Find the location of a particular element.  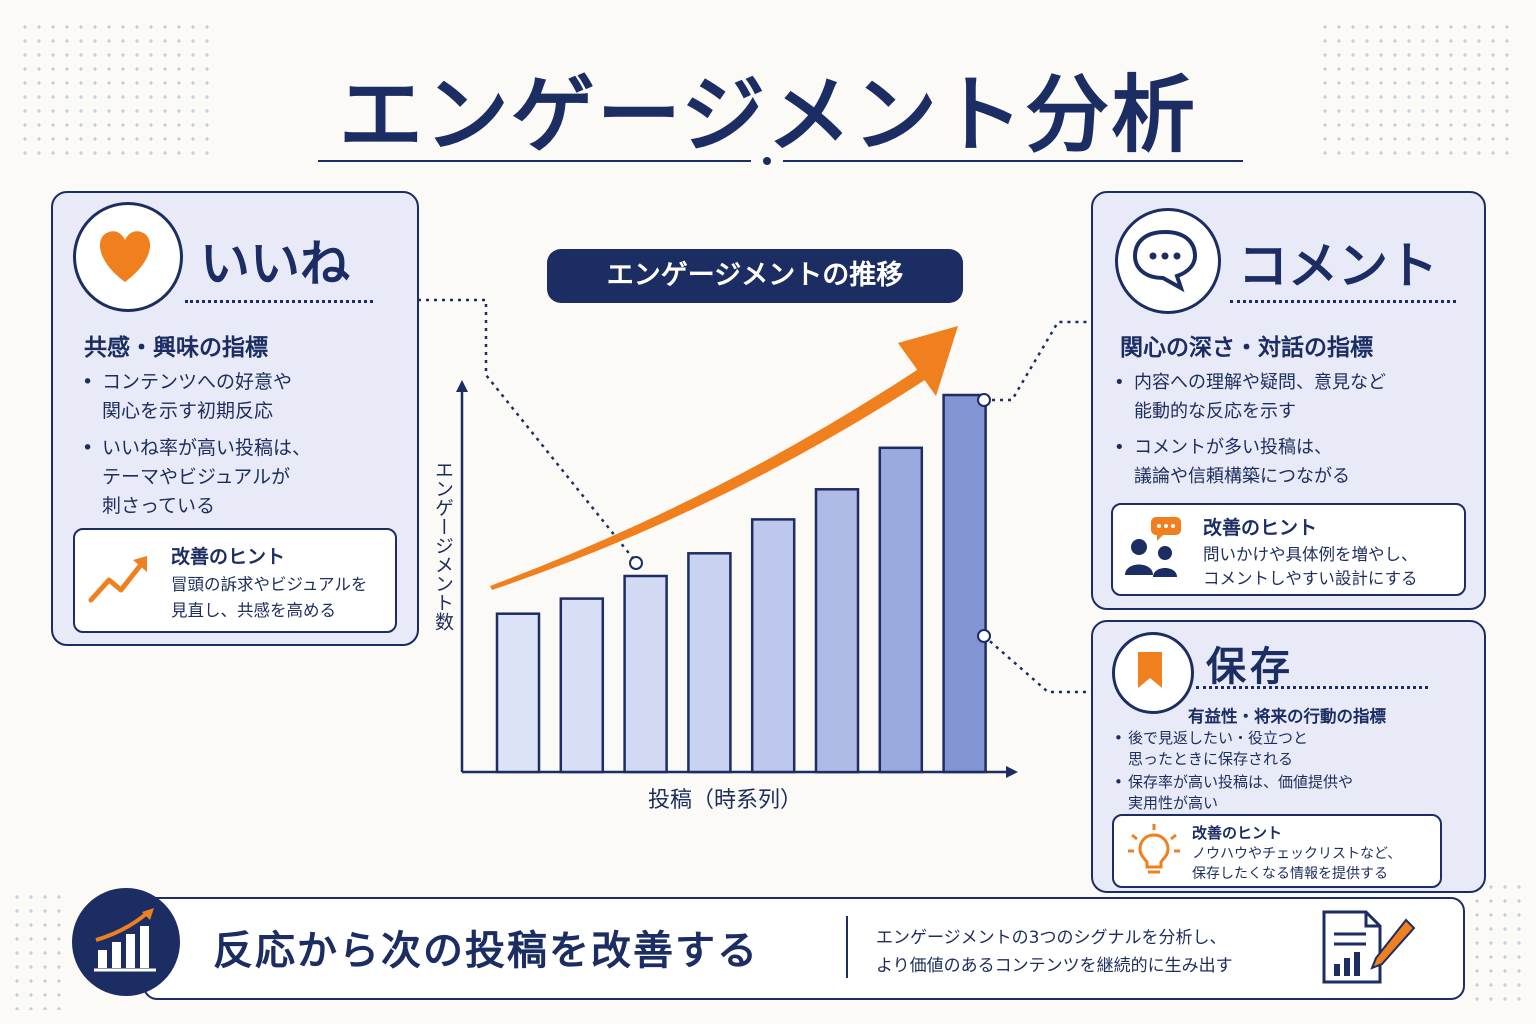

trend-up-icon is located at coordinates (117, 579).